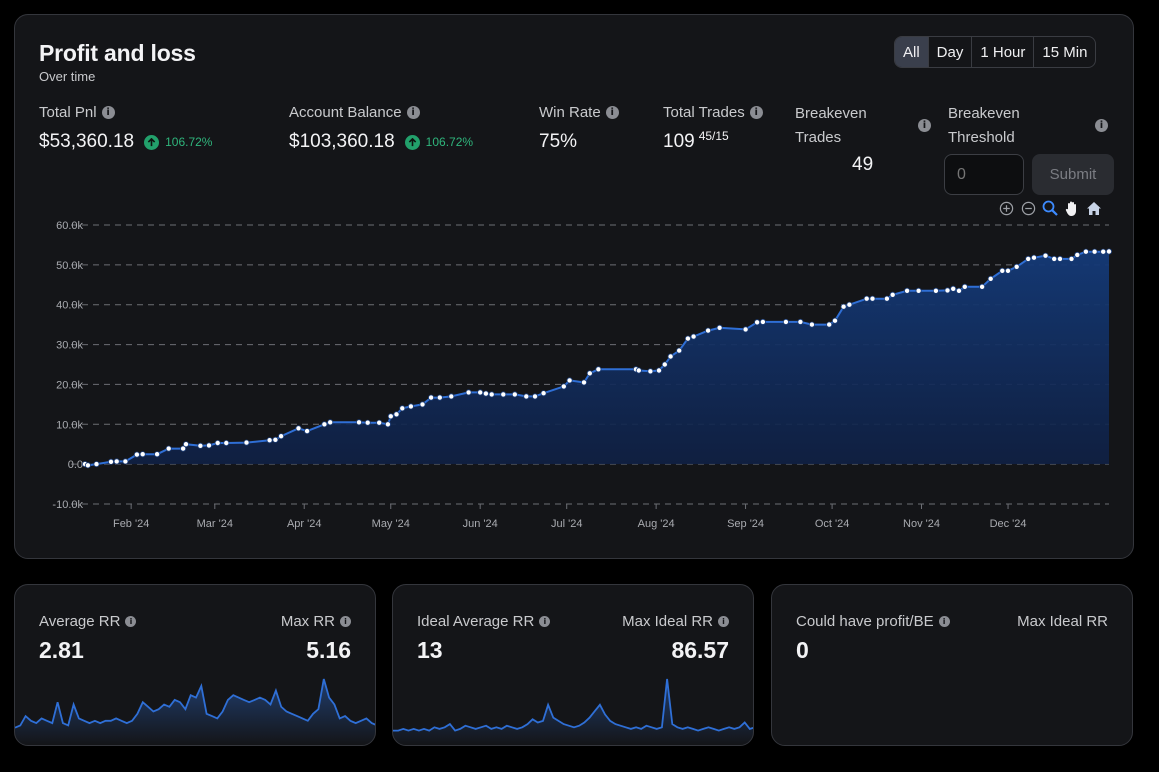 This screenshot has width=1159, height=772. What do you see at coordinates (863, 164) in the screenshot?
I see `breakeven-trades-value: 49` at bounding box center [863, 164].